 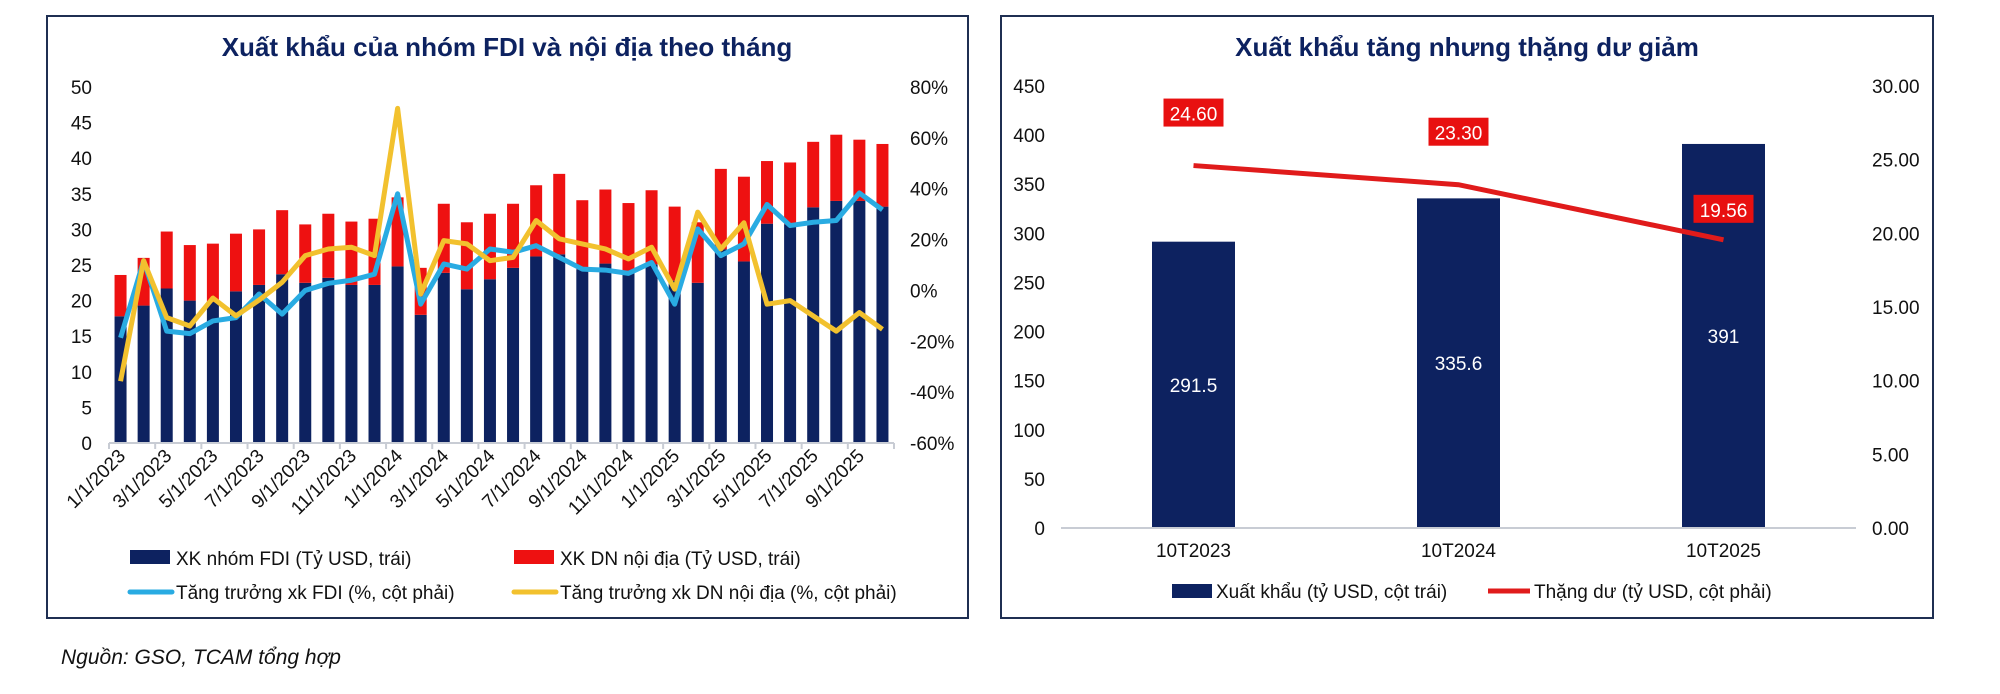 I want to click on export-bar-label: 291.5, so click(x=1194, y=386).